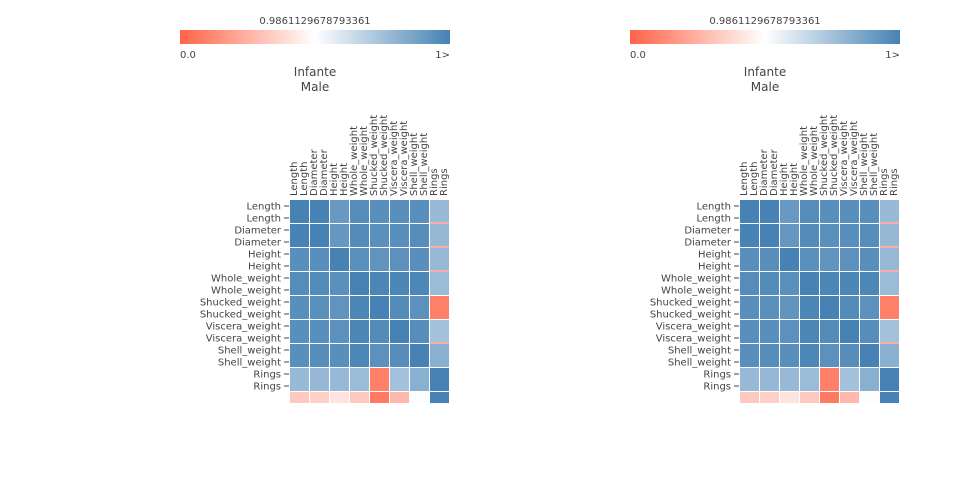 This screenshot has width=960, height=504. I want to click on x-tick-label: Whole_weight, so click(354, 161).